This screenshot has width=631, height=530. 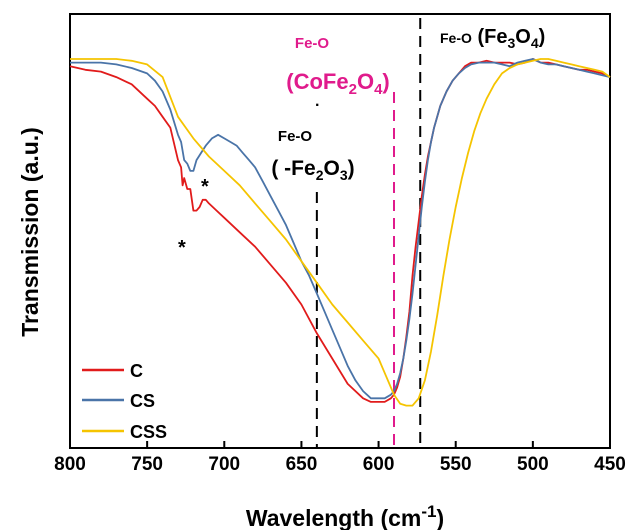 I want to click on annotation-fe2o3-line2: ( -Fe2O3), so click(x=312, y=170).